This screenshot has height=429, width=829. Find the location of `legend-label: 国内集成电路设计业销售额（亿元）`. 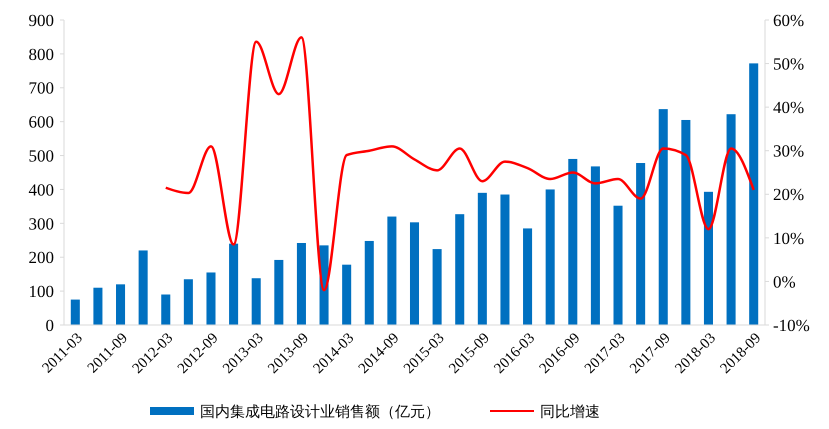

legend-label: 国内集成电路设计业销售额（亿元） is located at coordinates (320, 411).